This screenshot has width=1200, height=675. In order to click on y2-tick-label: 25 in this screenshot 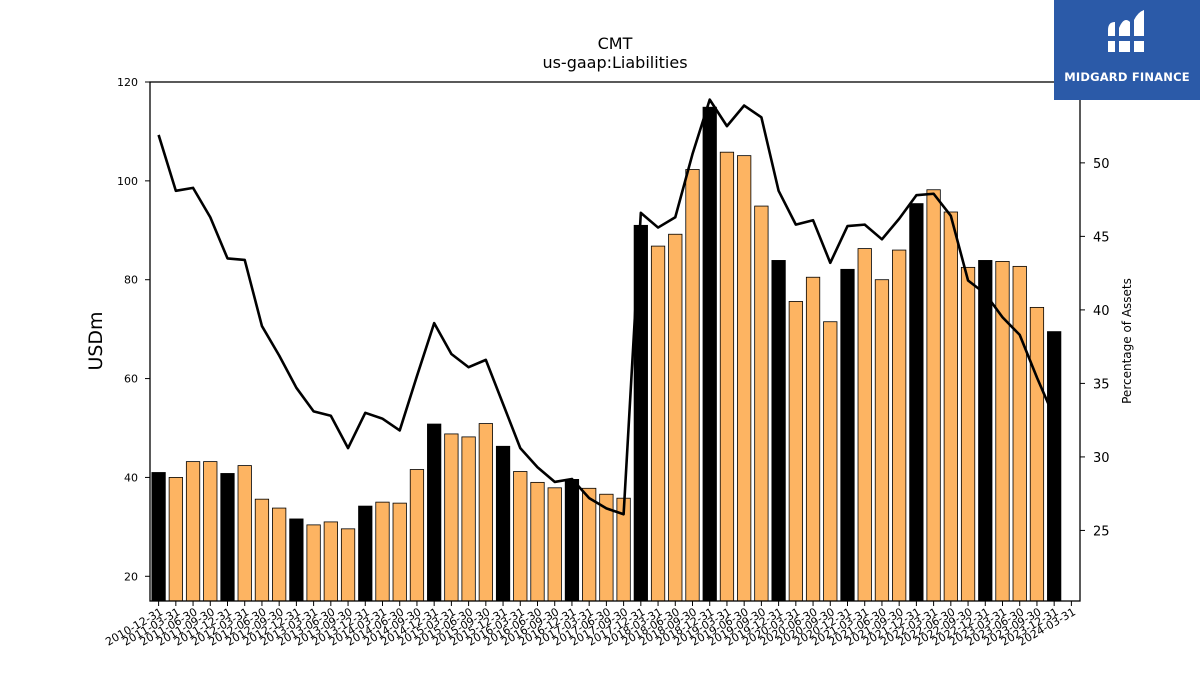, I will do `click(1101, 531)`.